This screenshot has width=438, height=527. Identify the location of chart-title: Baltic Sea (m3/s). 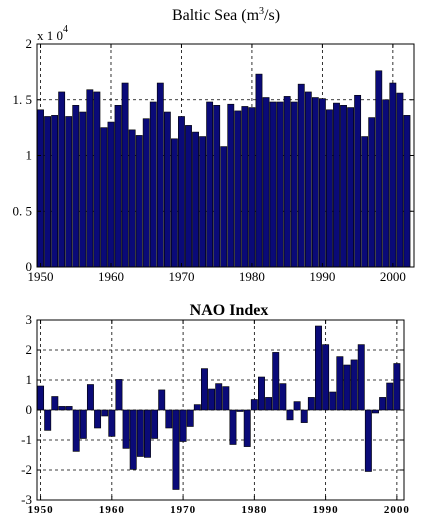
(226, 15).